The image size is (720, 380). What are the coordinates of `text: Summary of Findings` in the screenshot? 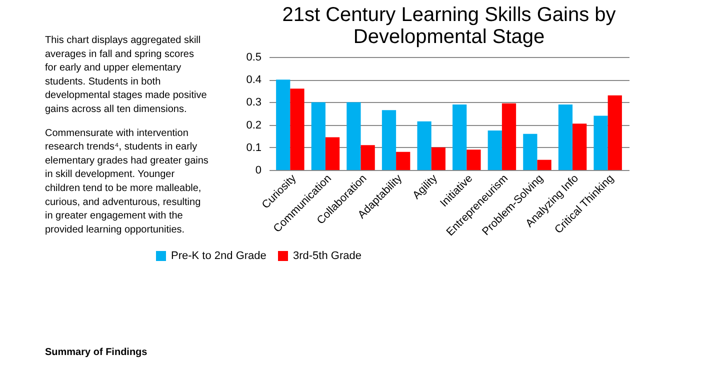 It's located at (96, 352).